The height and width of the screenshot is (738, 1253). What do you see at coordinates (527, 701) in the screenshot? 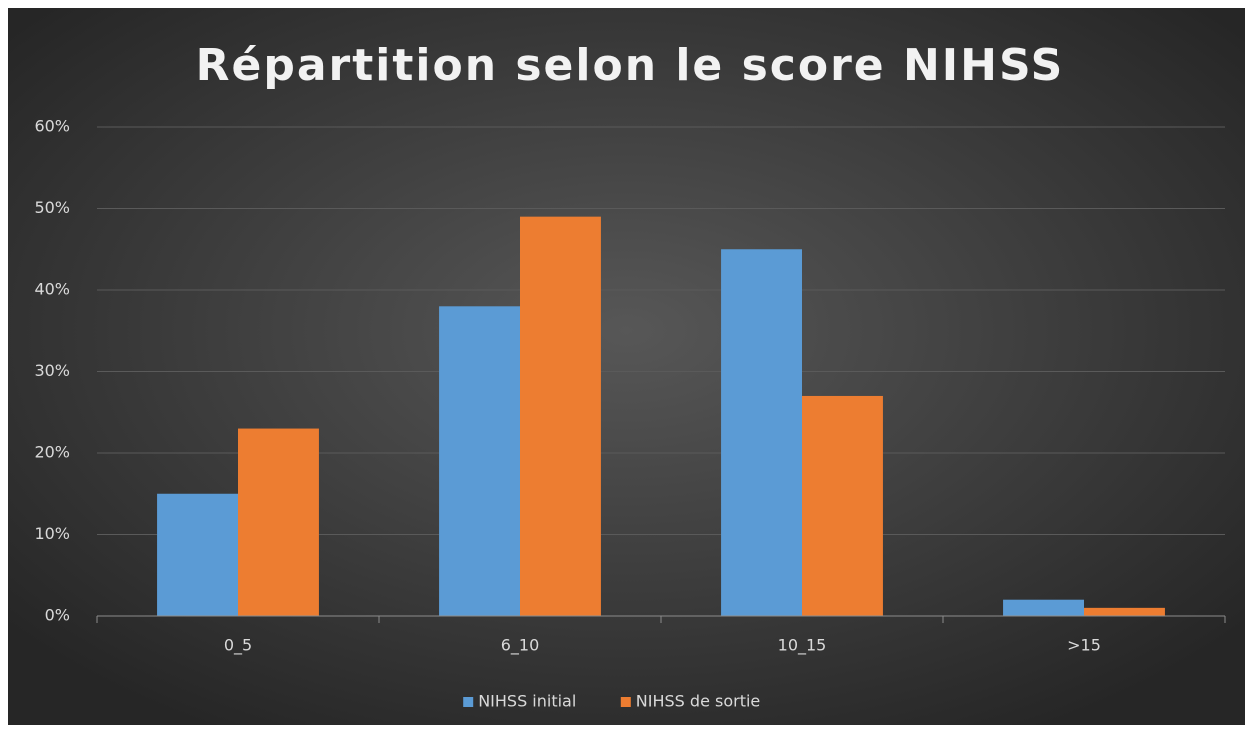
I see `legend-label: NIHSS initial` at bounding box center [527, 701].